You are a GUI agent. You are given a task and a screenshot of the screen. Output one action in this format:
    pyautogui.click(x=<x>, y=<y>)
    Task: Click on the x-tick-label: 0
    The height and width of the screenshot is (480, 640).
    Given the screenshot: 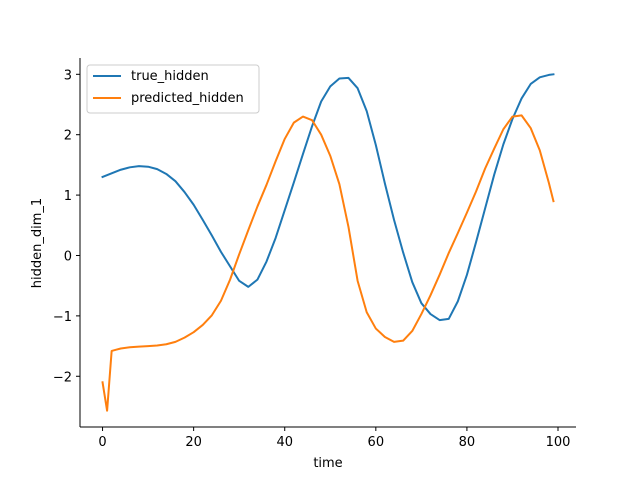 What is the action you would take?
    pyautogui.click(x=102, y=442)
    